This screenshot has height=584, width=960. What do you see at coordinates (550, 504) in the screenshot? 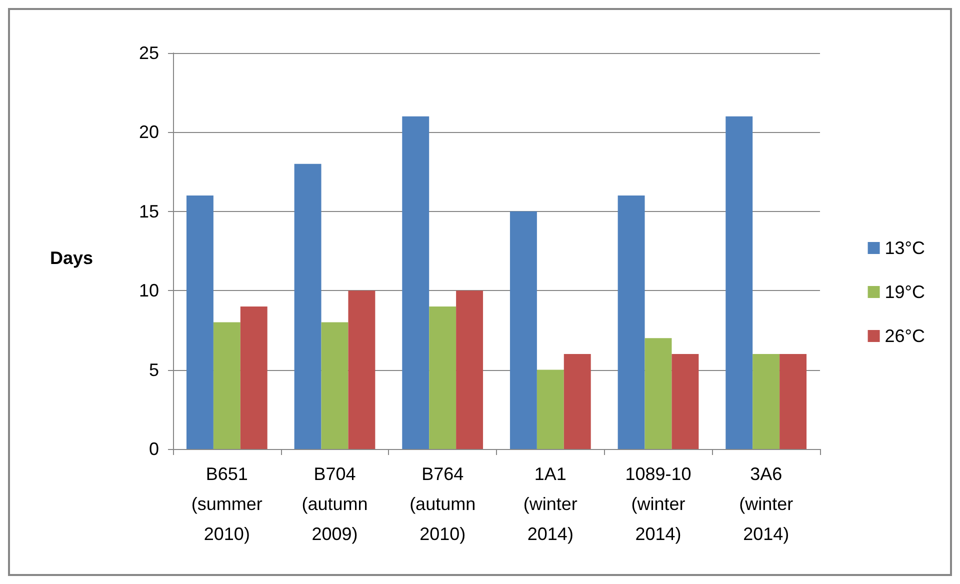
I see `x-tick-label: 1A1 (winter 2014)` at bounding box center [550, 504].